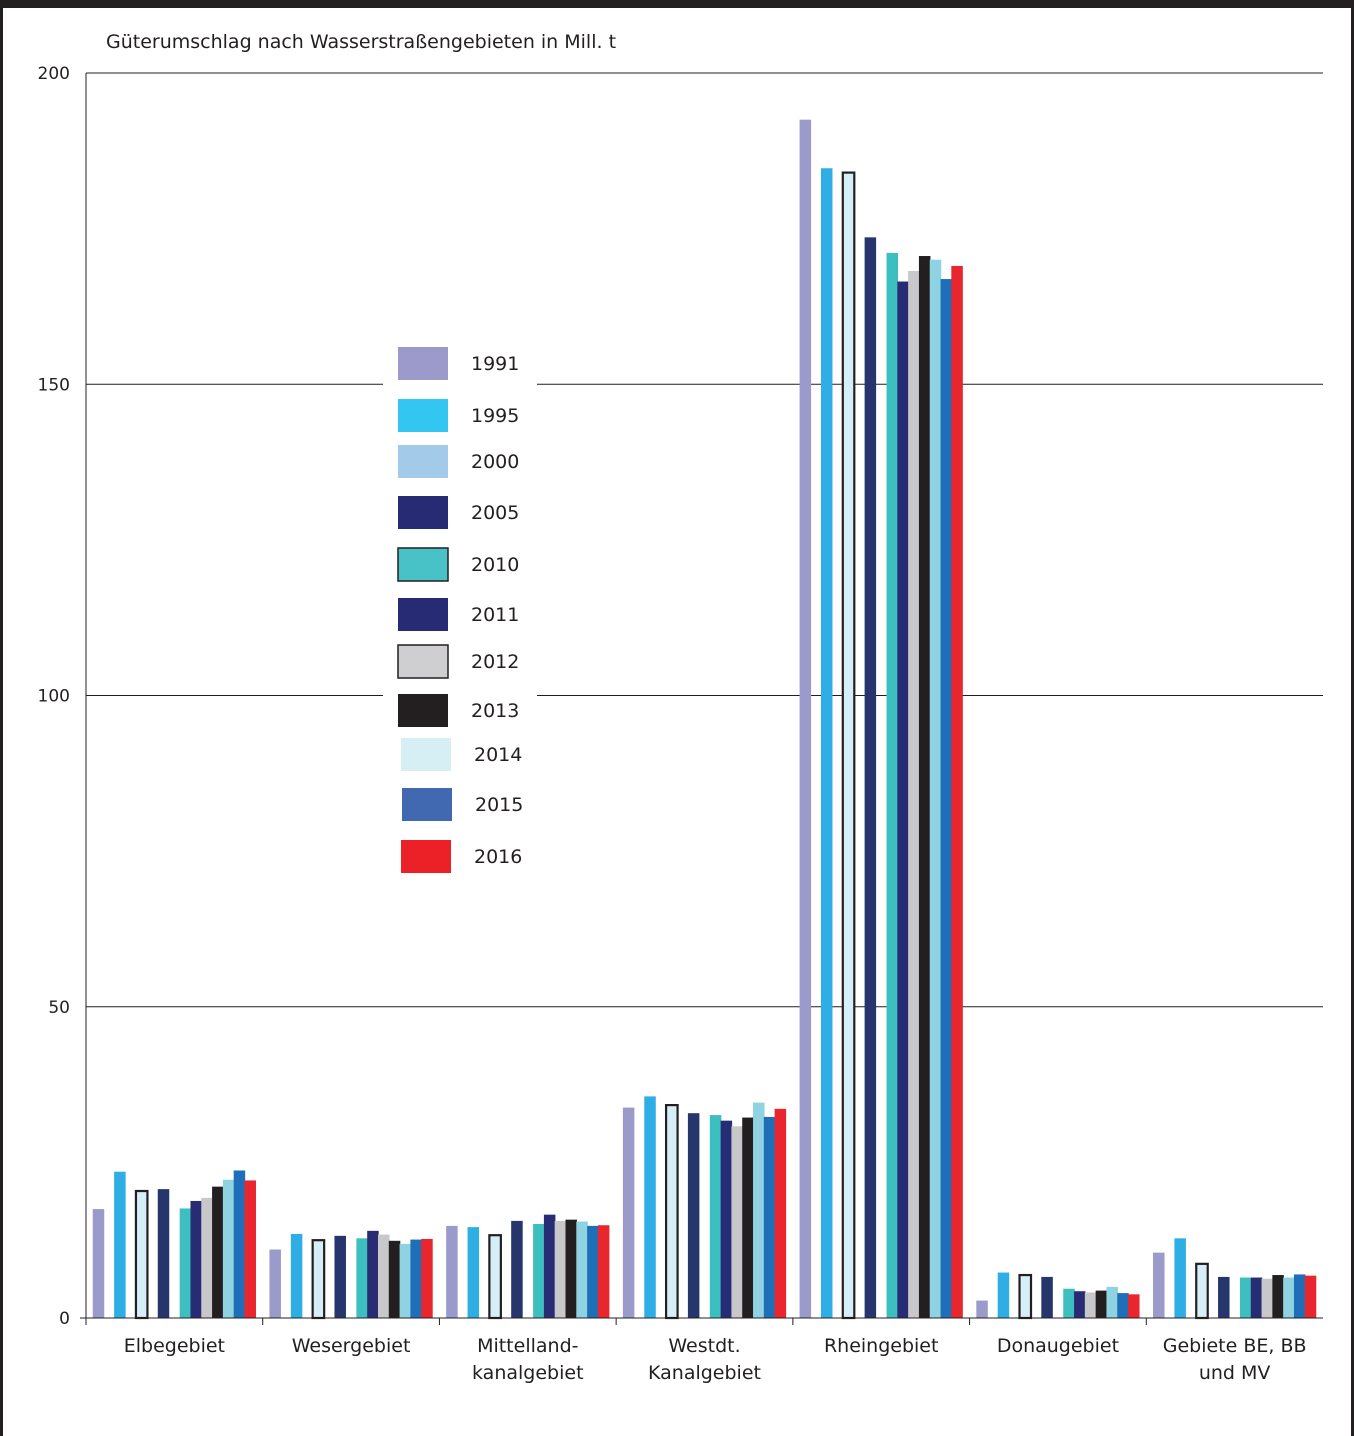 Image resolution: width=1354 pixels, height=1436 pixels. What do you see at coordinates (495, 364) in the screenshot?
I see `legend-label-1991: 1991` at bounding box center [495, 364].